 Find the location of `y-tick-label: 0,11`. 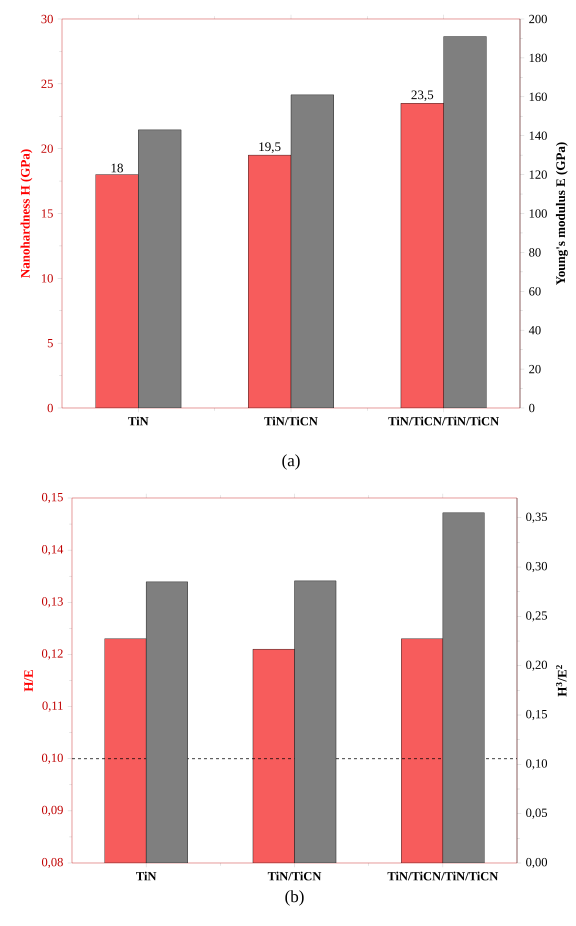

y-tick-label: 0,11 is located at coordinates (52, 706).